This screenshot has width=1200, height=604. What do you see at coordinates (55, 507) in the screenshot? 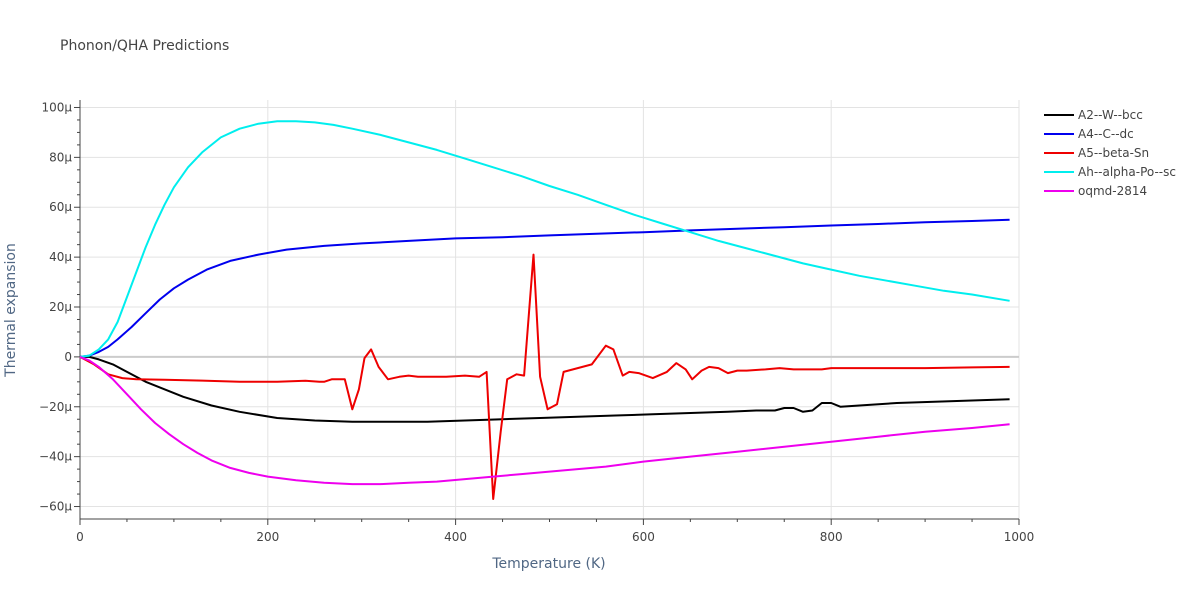
I see `y-tick-label: −60μ` at bounding box center [55, 507].